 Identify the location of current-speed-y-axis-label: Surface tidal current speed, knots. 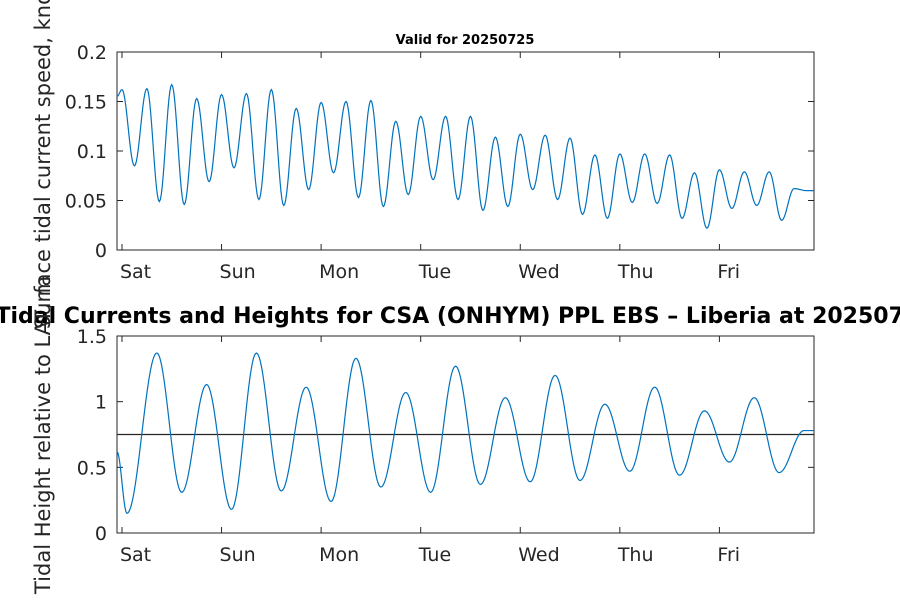
(43, 164).